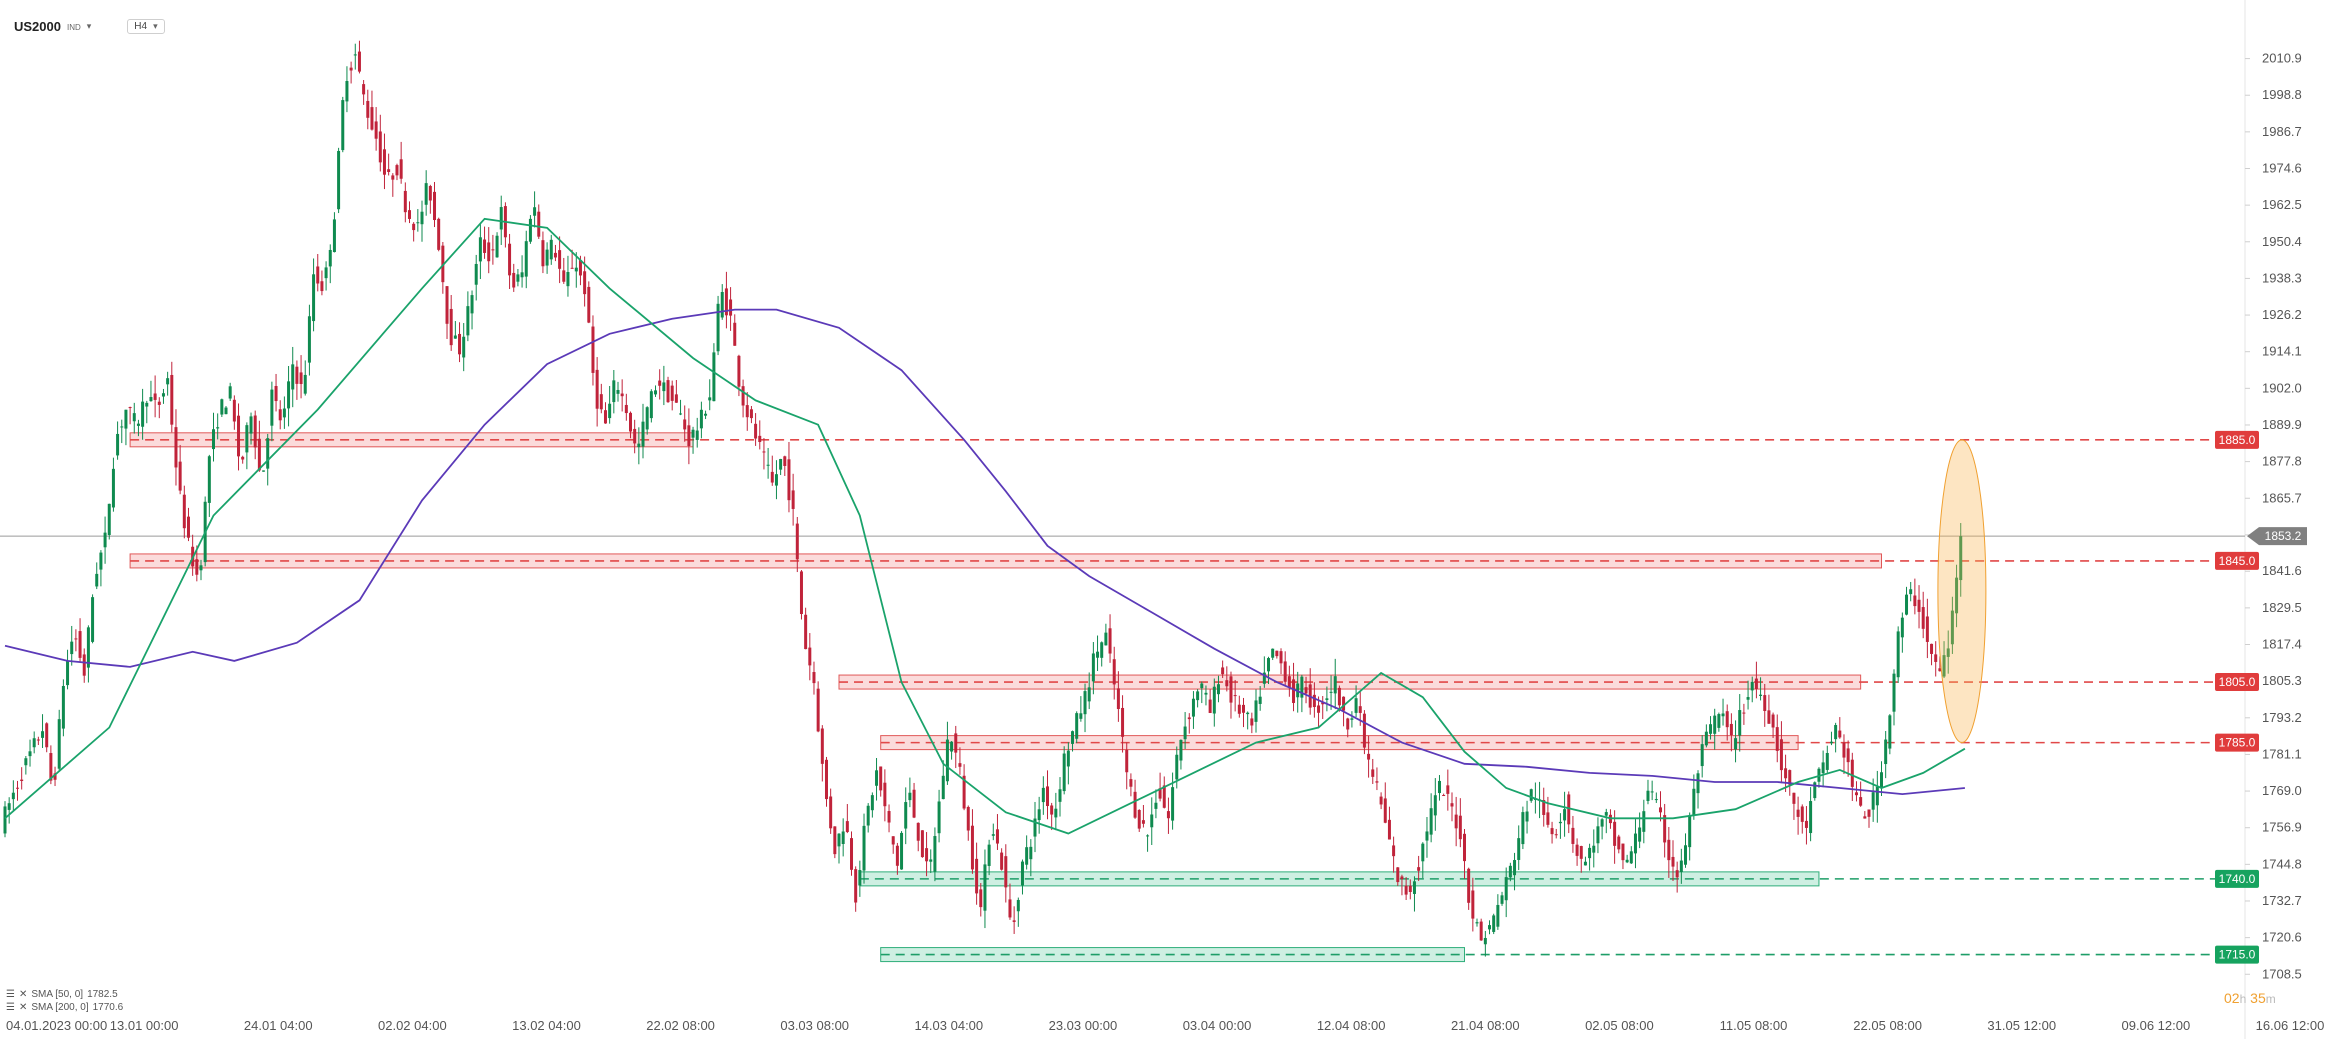  I want to click on symbol-name: US2000, so click(37, 26).